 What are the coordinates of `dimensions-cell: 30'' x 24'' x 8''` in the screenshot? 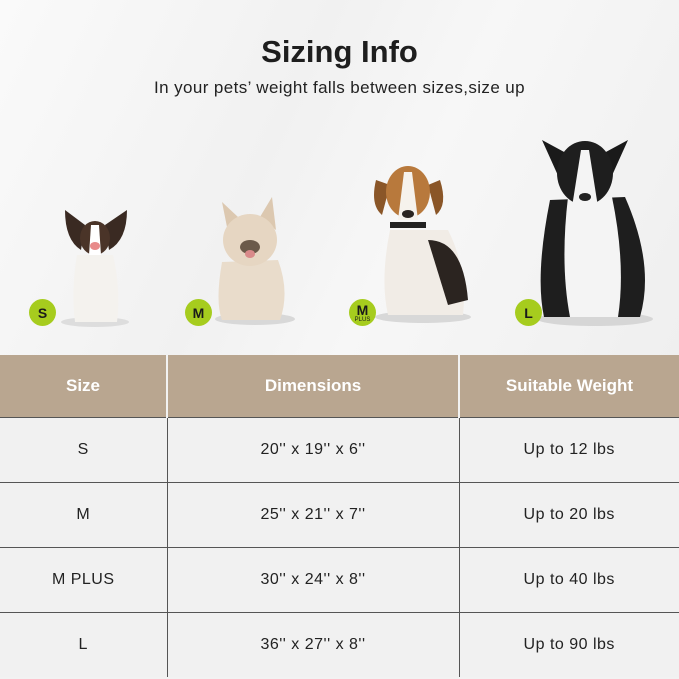 It's located at (312, 579).